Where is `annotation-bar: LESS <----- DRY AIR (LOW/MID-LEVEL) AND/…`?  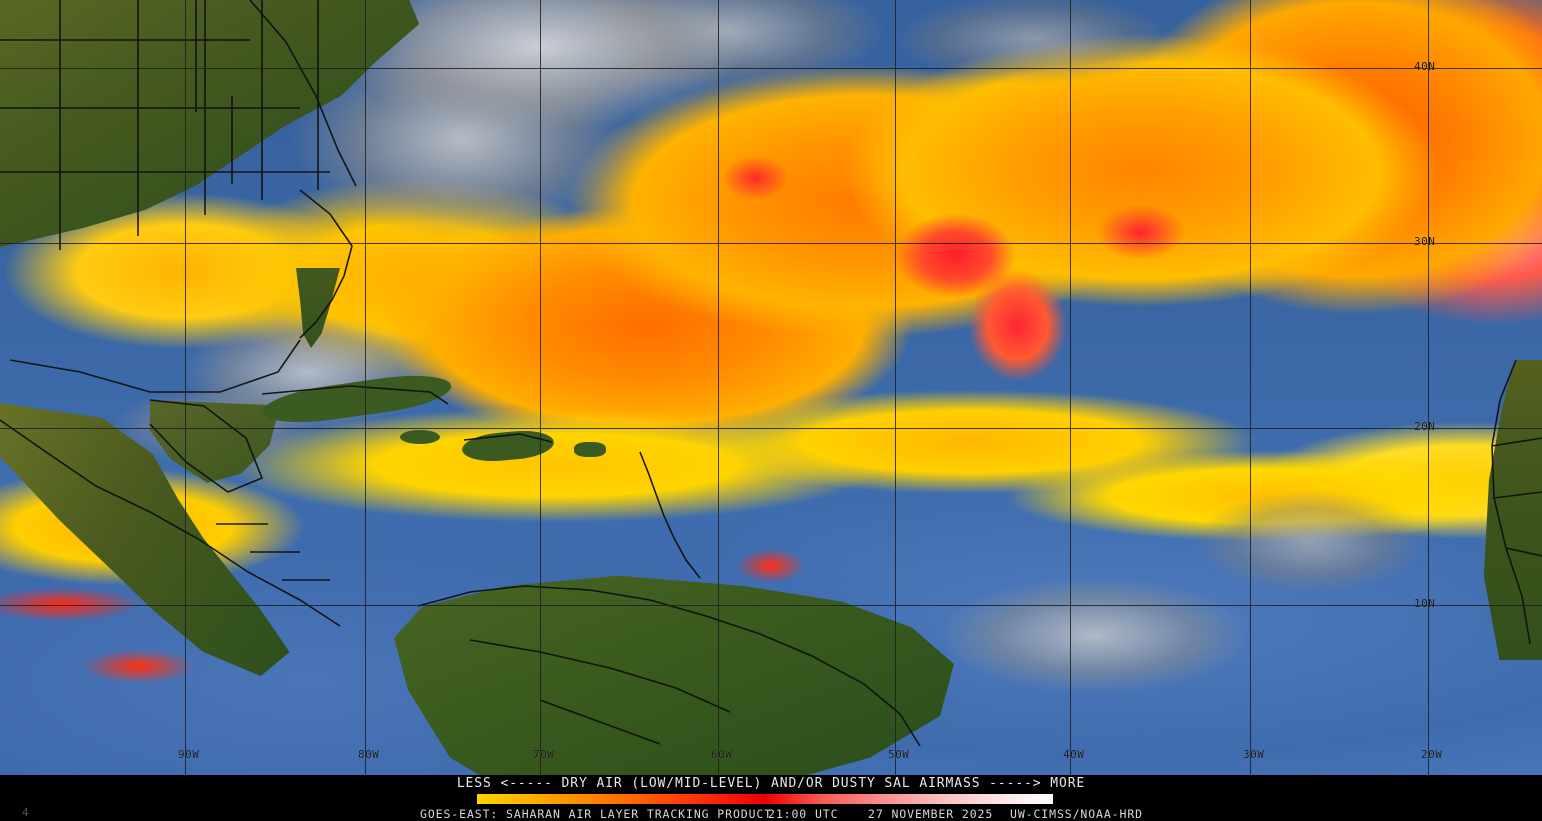 annotation-bar: LESS <----- DRY AIR (LOW/MID-LEVEL) AND/… is located at coordinates (771, 798).